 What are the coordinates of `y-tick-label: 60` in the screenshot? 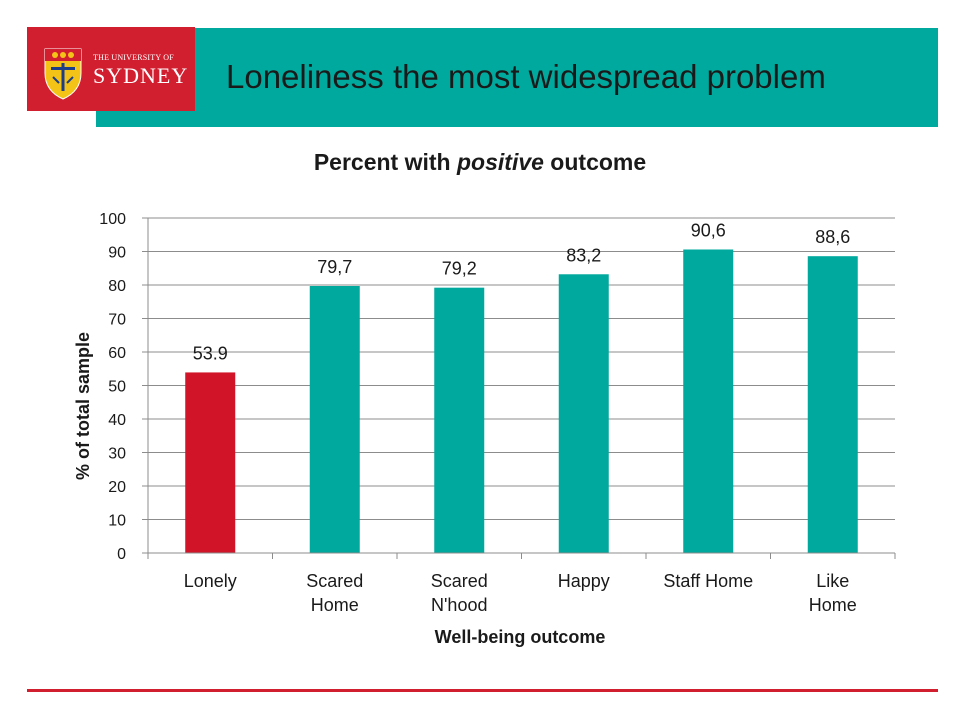 It's located at (117, 353).